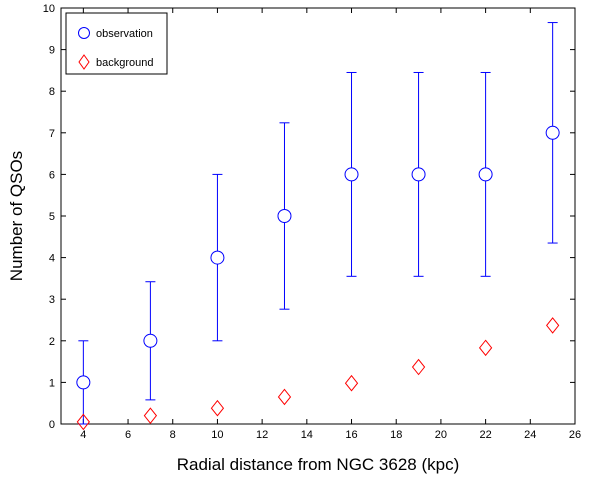  Describe the element at coordinates (52, 342) in the screenshot. I see `y-tick-label: 2` at that location.